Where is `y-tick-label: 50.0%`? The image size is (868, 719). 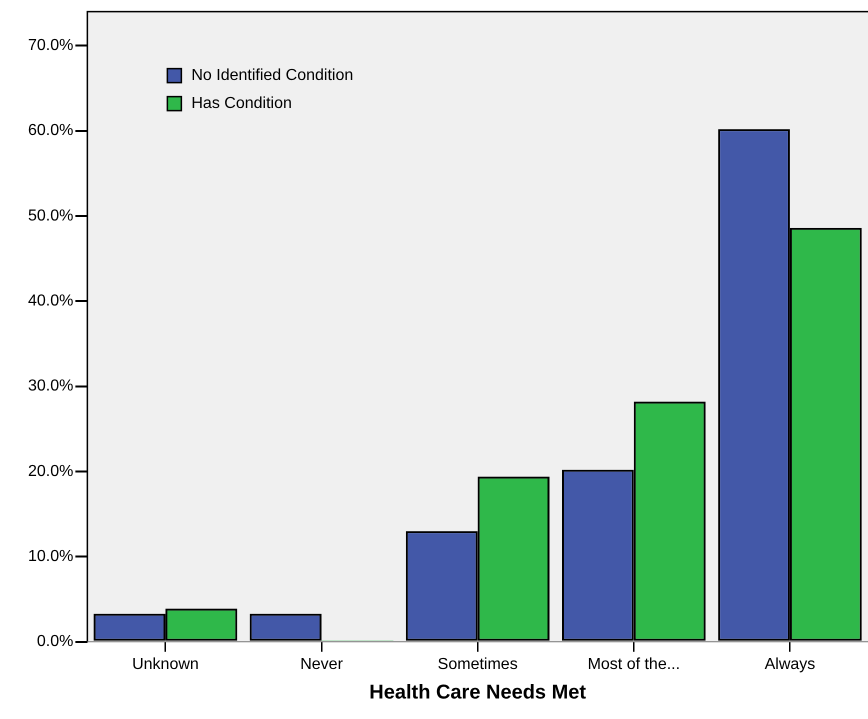
y-tick-label: 50.0% is located at coordinates (51, 215).